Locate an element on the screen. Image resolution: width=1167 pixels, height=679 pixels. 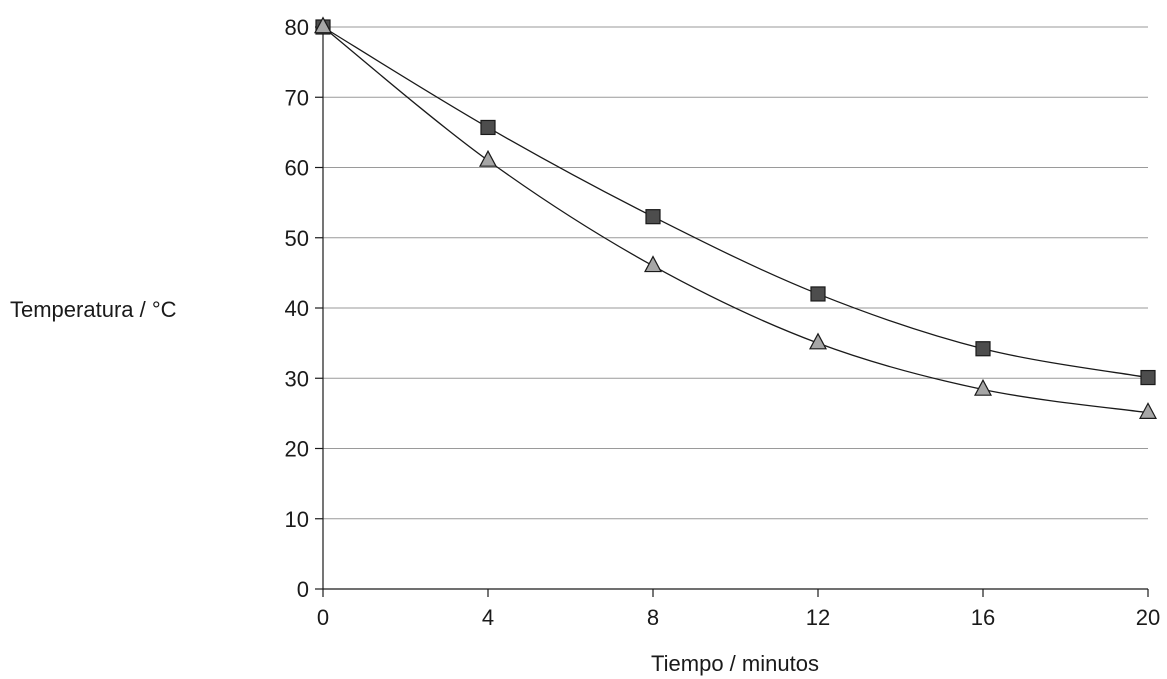
x-tick-label: 0 is located at coordinates (323, 617).